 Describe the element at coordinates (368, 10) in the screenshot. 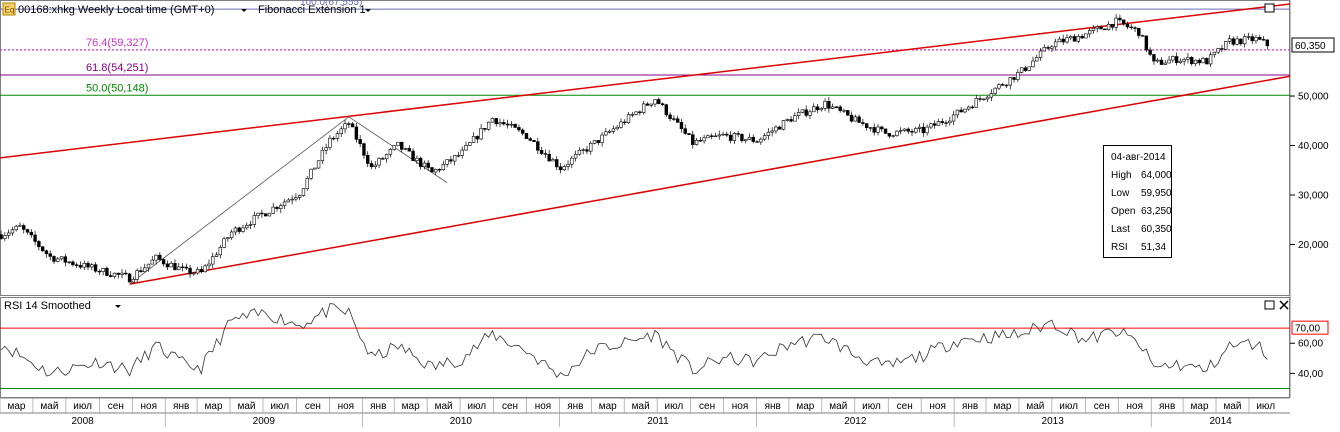

I see `study-dropdown-icon` at that location.